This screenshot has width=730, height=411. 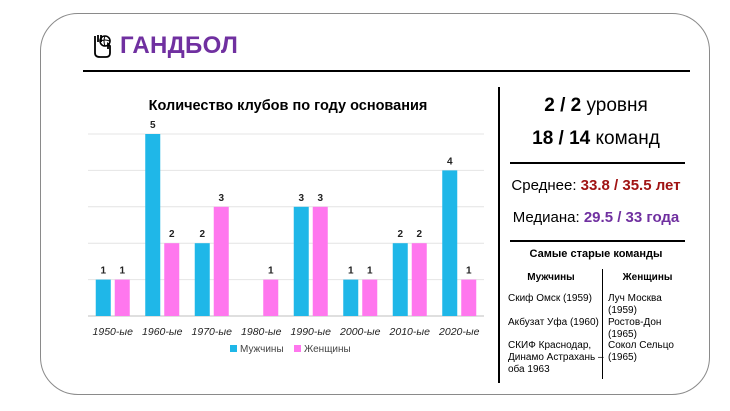 I want to click on column-divider, so click(x=602, y=324).